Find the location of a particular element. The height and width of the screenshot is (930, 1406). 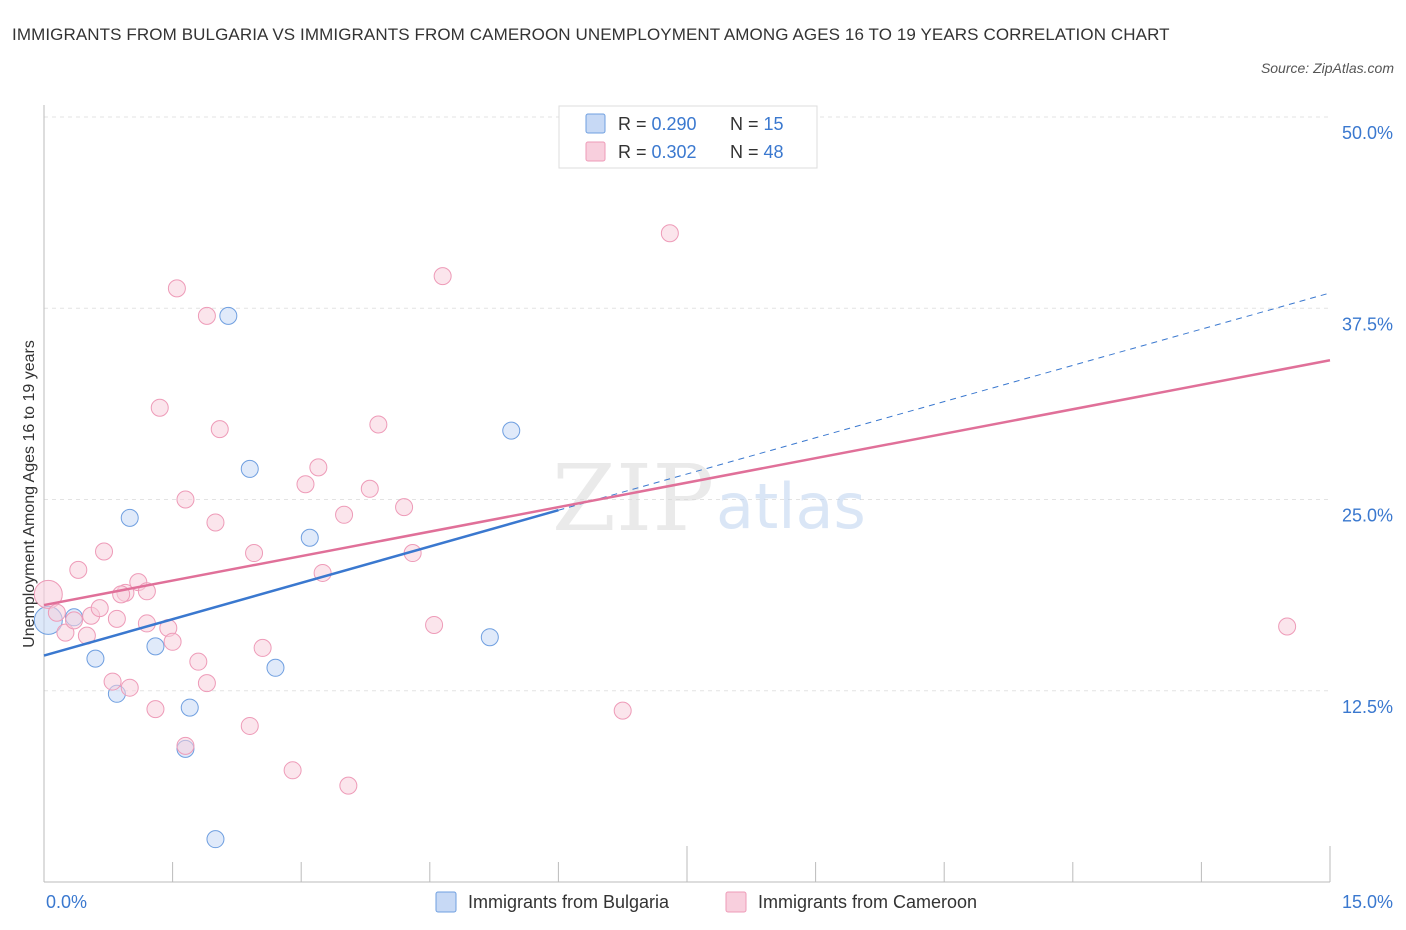

x-tick-label: 0.0% is located at coordinates (66, 902).